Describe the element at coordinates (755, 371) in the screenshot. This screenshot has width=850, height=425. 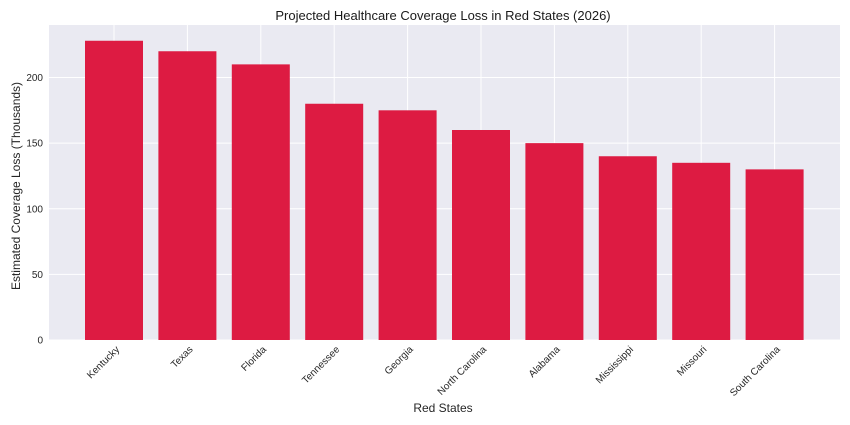
I see `x-tick-label: South Carolina` at that location.